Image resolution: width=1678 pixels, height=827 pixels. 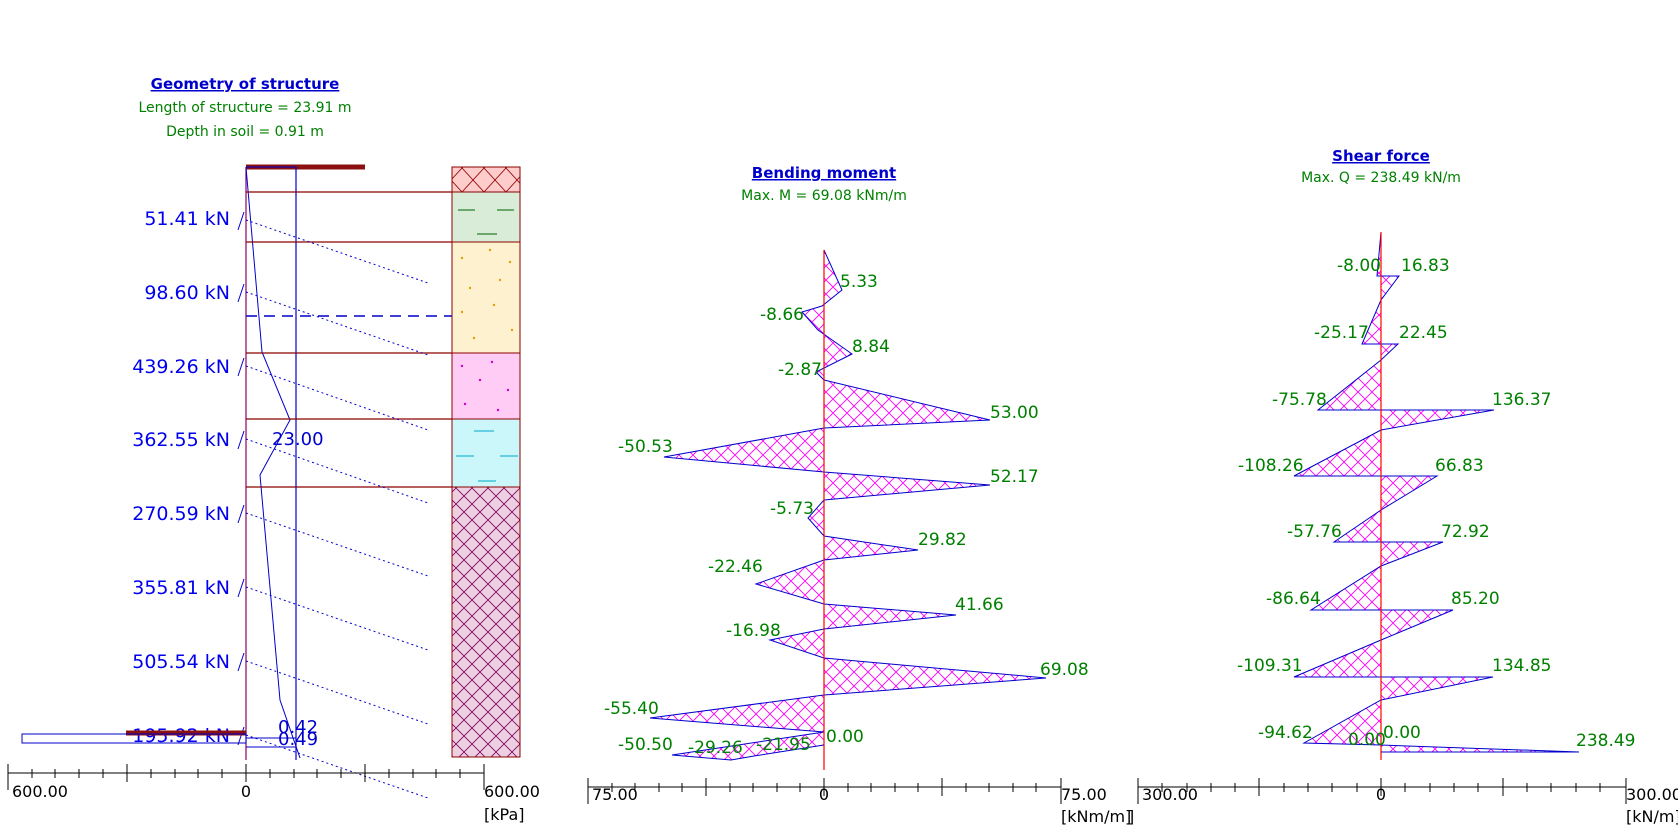 I want to click on shear-axis-min: 300.00, so click(x=1170, y=794).